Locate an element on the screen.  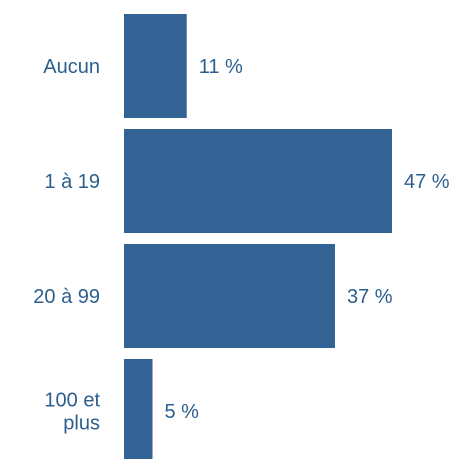
category-label-2: 20 à 99 is located at coordinates (66, 297).